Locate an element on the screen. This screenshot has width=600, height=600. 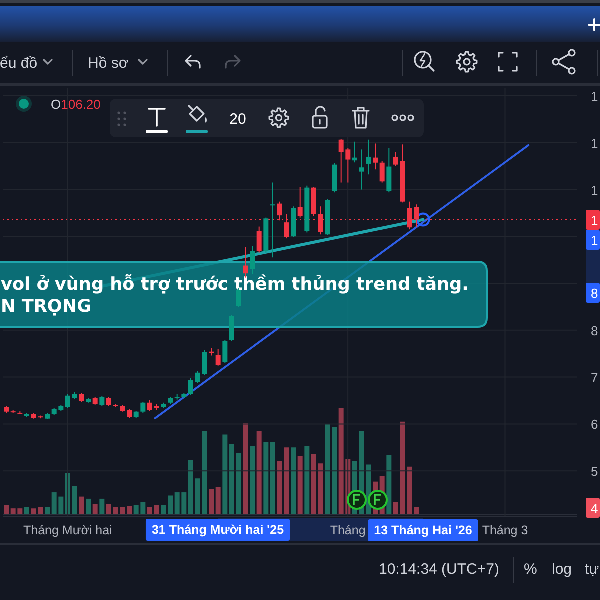
x-tick-label: Tháng 3 is located at coordinates (505, 531).